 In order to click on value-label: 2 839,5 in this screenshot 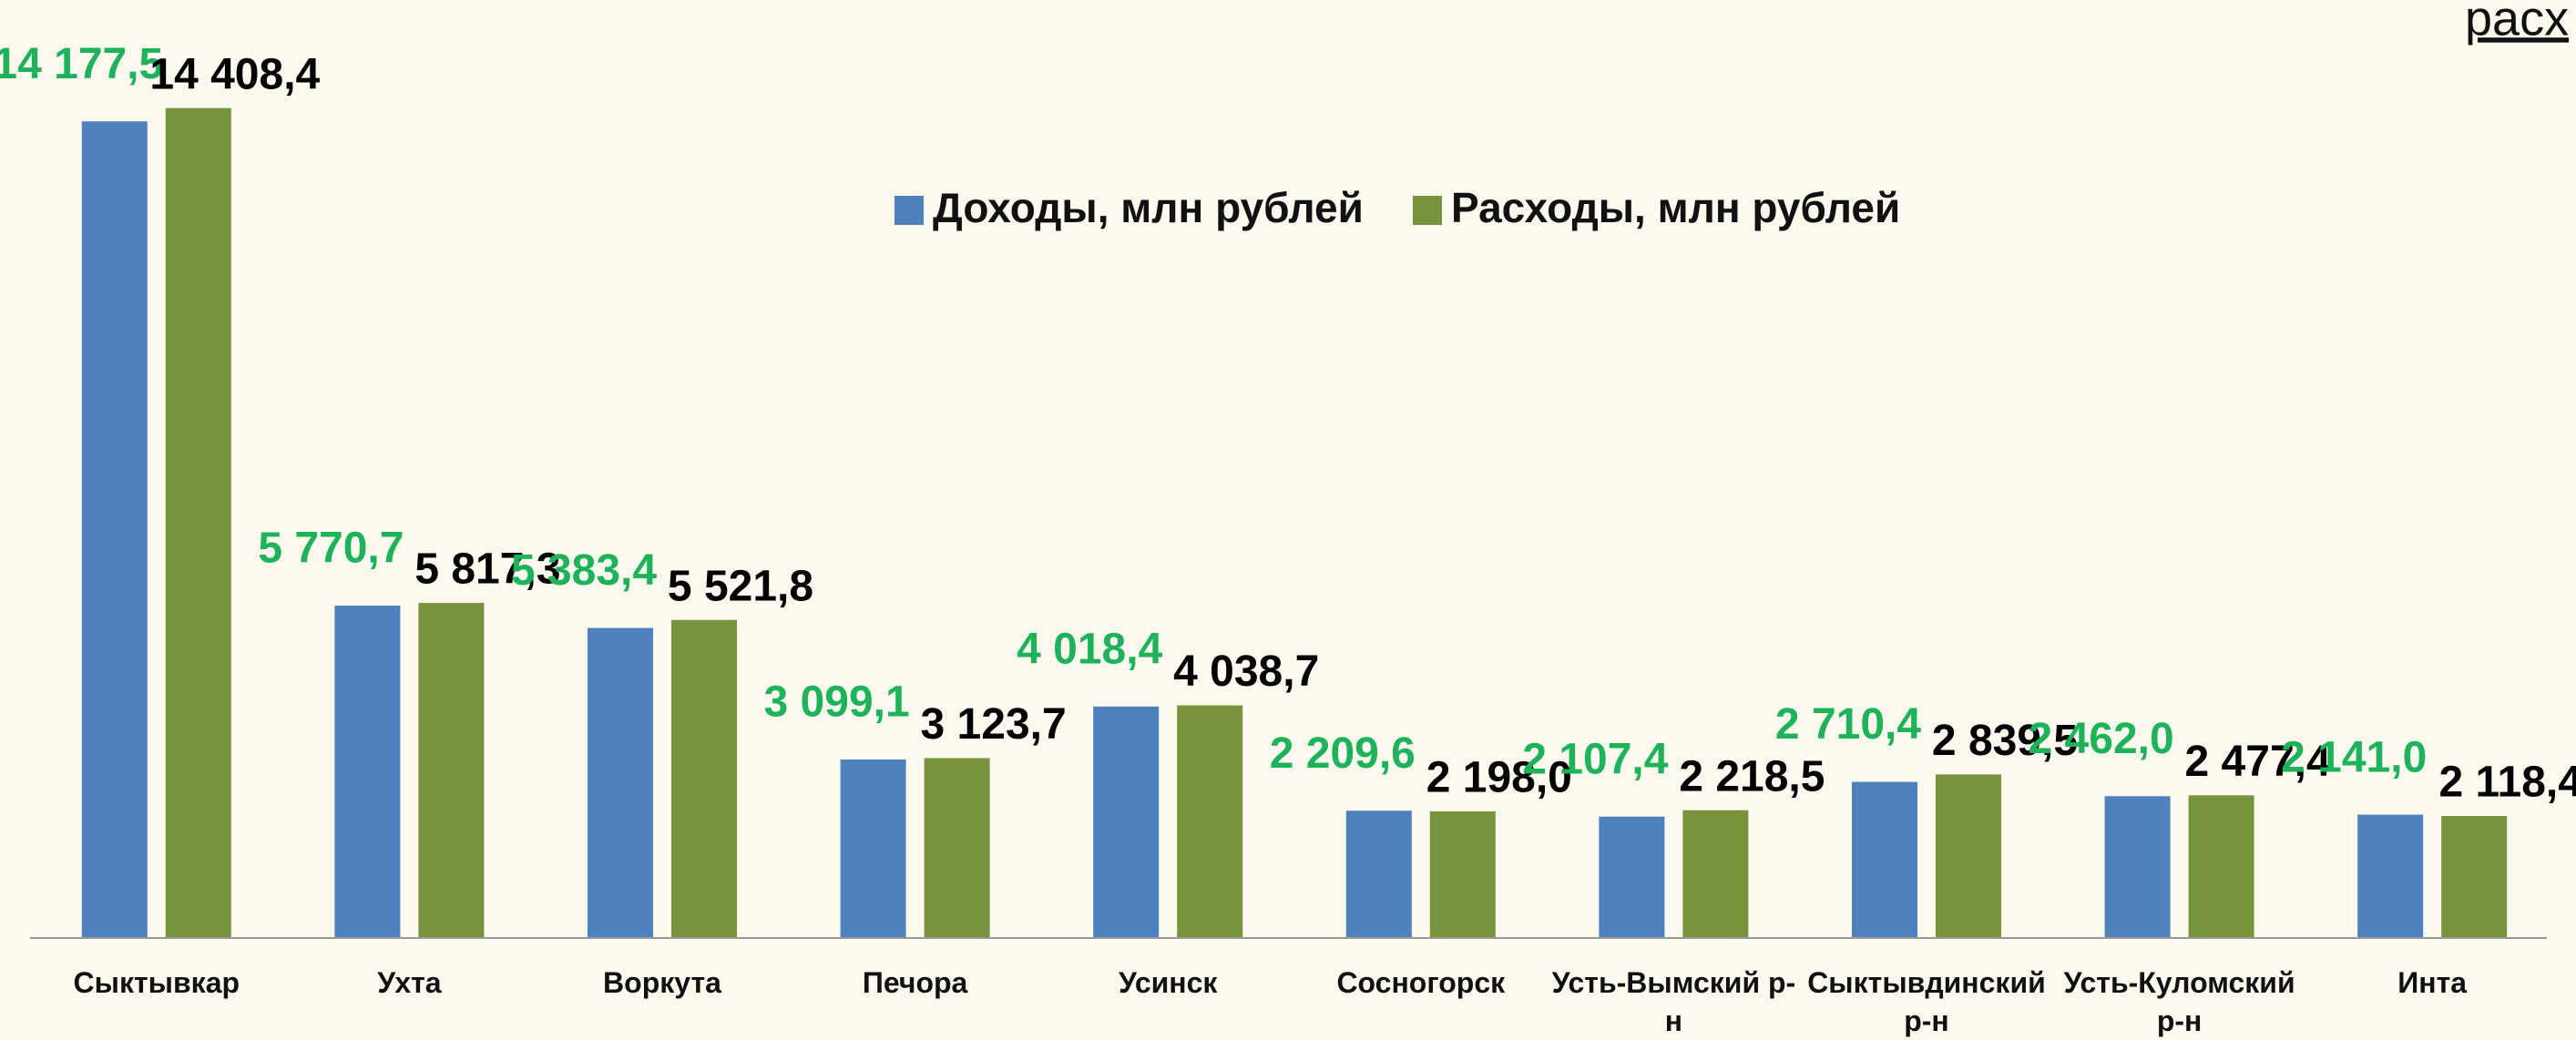, I will do `click(2005, 741)`.